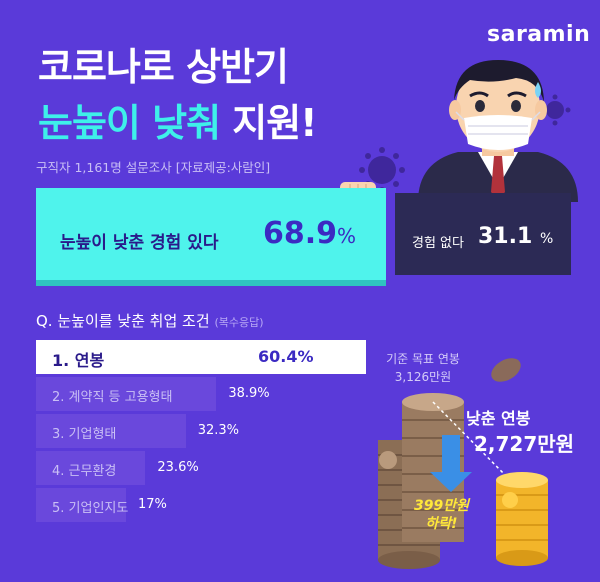  I want to click on survey-note: 구직자 1,161명 설문조사 [자료제공:사람인], so click(153, 167).